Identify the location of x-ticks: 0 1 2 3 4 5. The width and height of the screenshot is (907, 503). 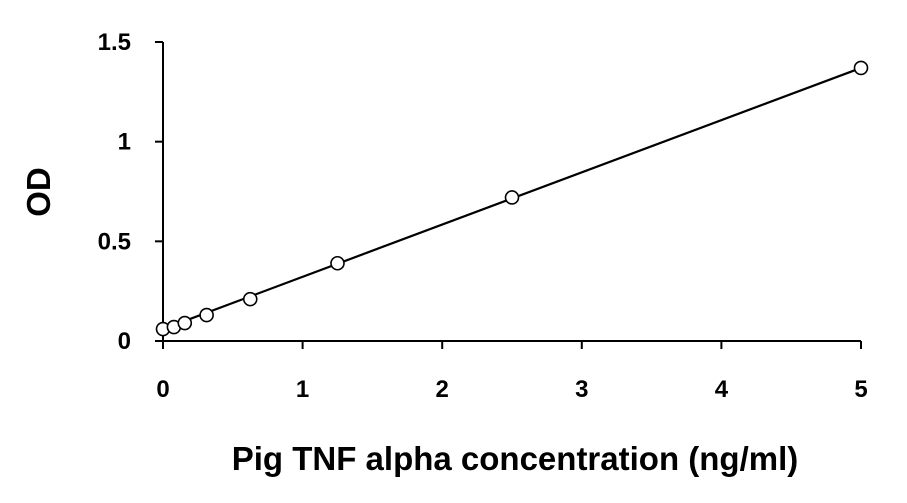
(512, 372).